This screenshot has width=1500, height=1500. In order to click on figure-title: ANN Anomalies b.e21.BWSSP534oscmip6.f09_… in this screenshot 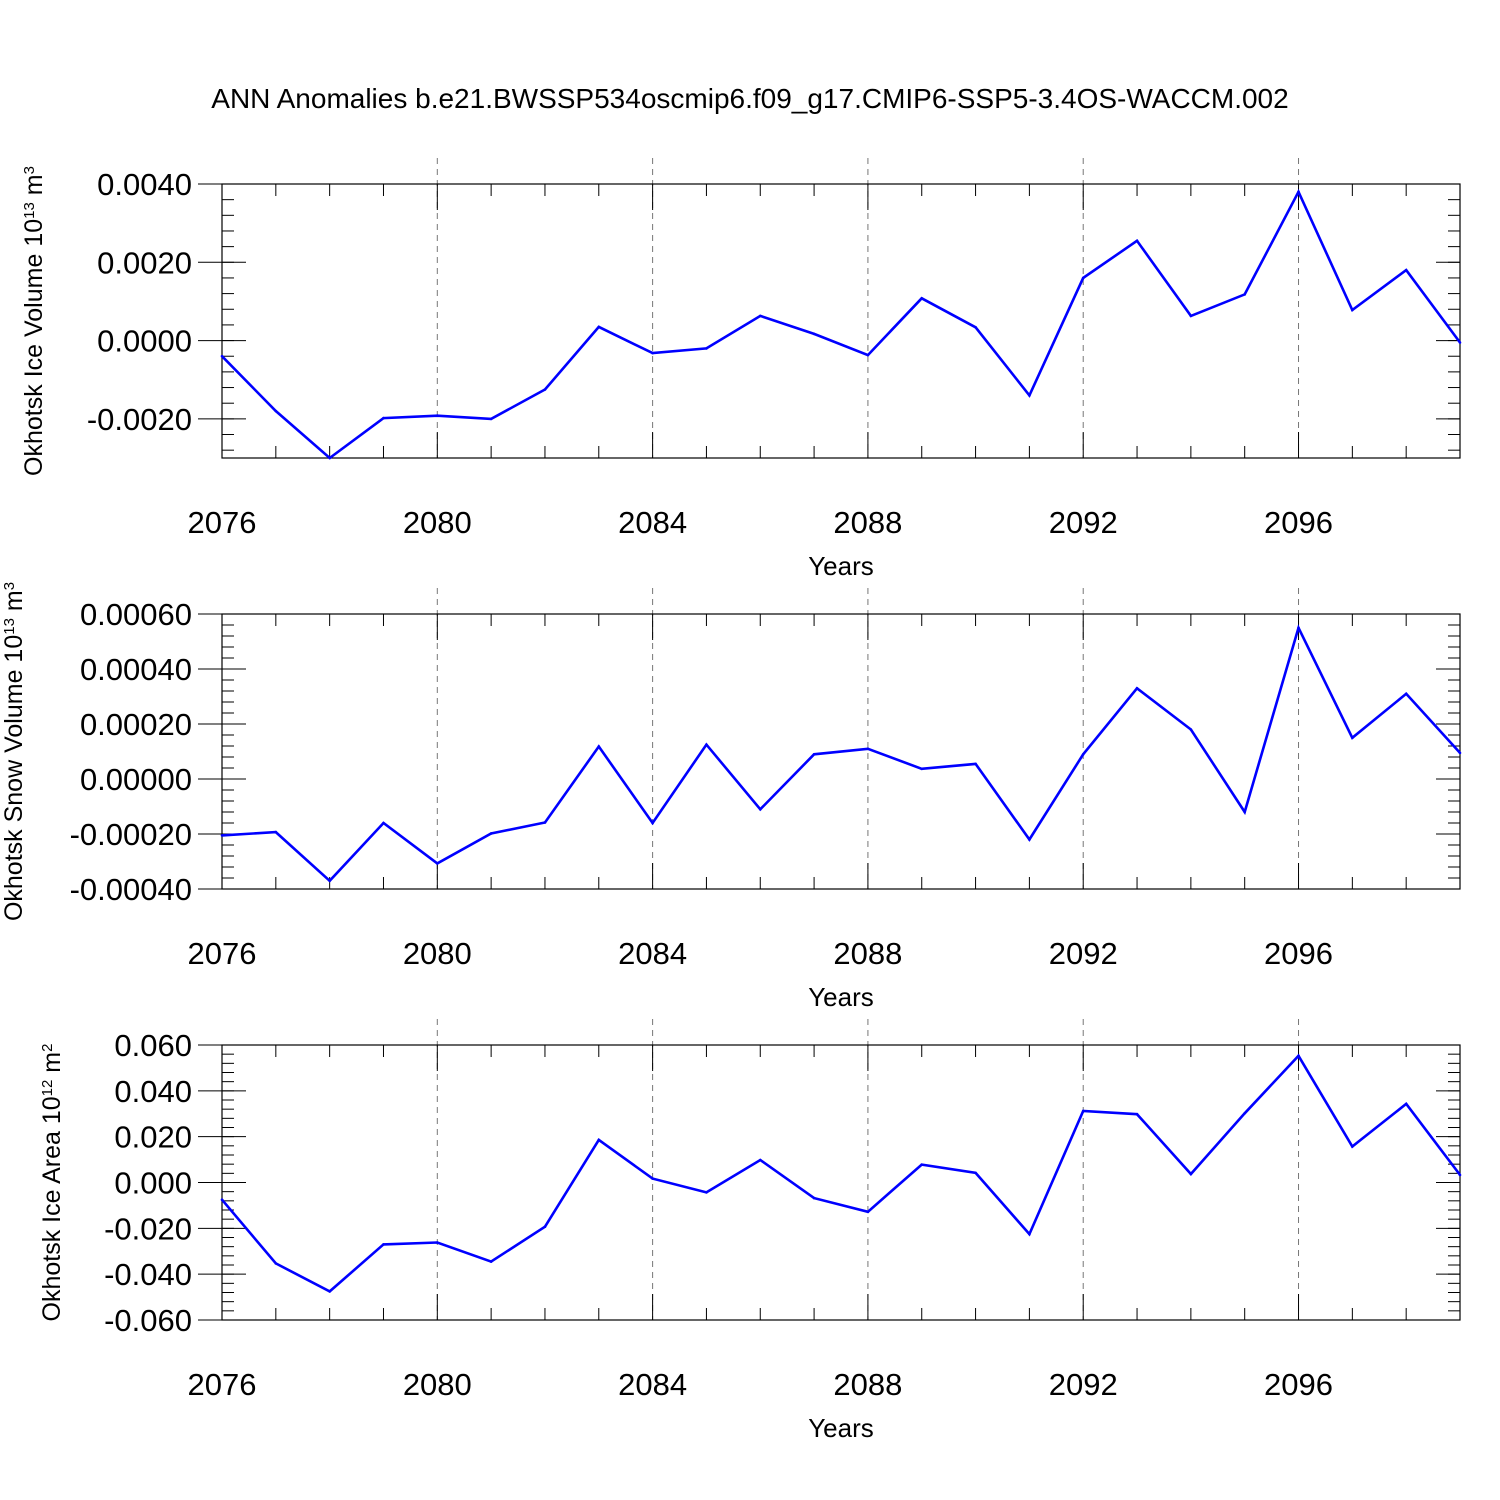, I will do `click(749, 98)`.